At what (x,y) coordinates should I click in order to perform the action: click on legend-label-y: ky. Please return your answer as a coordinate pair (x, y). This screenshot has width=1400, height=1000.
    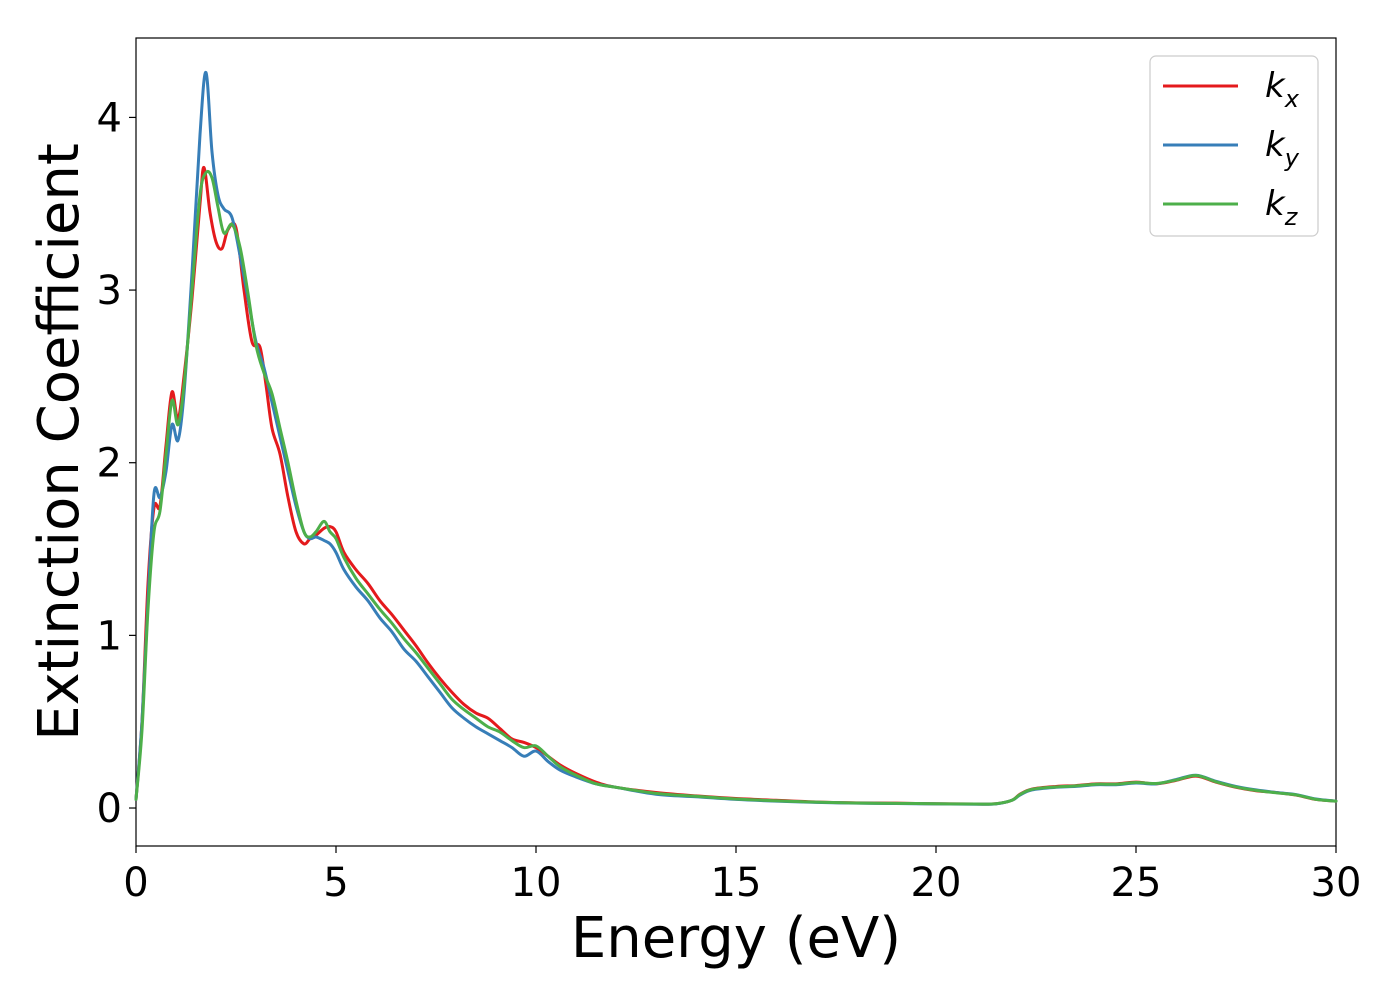
    Looking at the image, I should click on (1282, 148).